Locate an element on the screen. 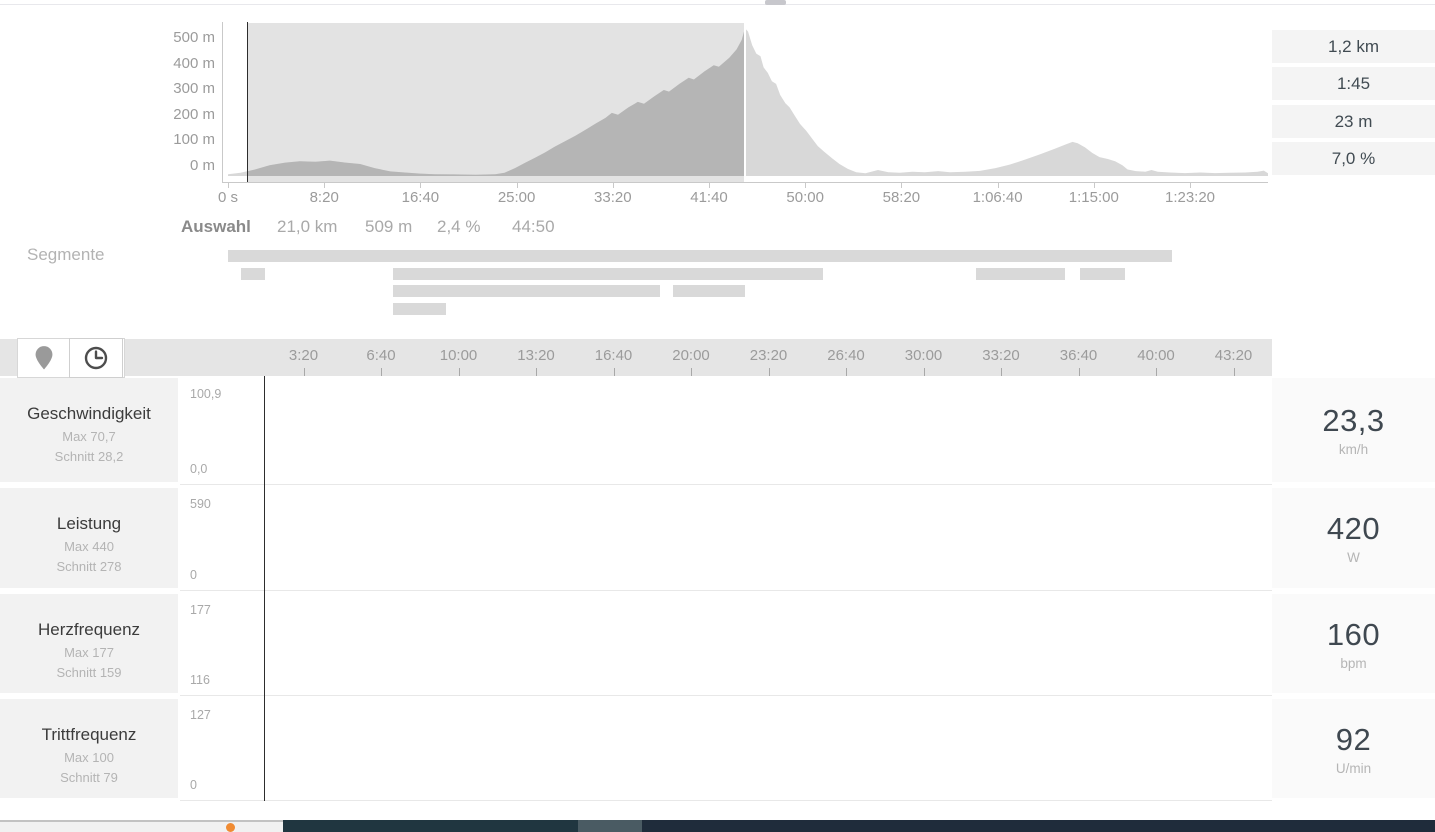  analysis-x-tick-label: 40:00 is located at coordinates (1156, 355).